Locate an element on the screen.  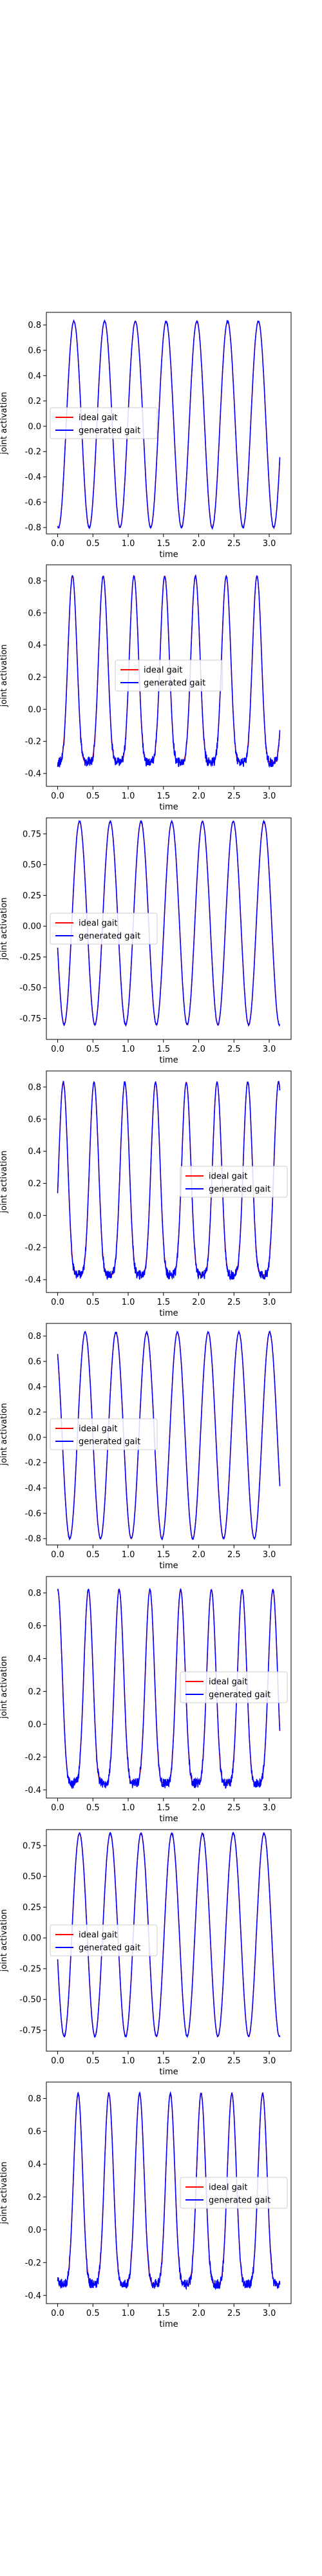
axes-frame is located at coordinates (169, 1434).